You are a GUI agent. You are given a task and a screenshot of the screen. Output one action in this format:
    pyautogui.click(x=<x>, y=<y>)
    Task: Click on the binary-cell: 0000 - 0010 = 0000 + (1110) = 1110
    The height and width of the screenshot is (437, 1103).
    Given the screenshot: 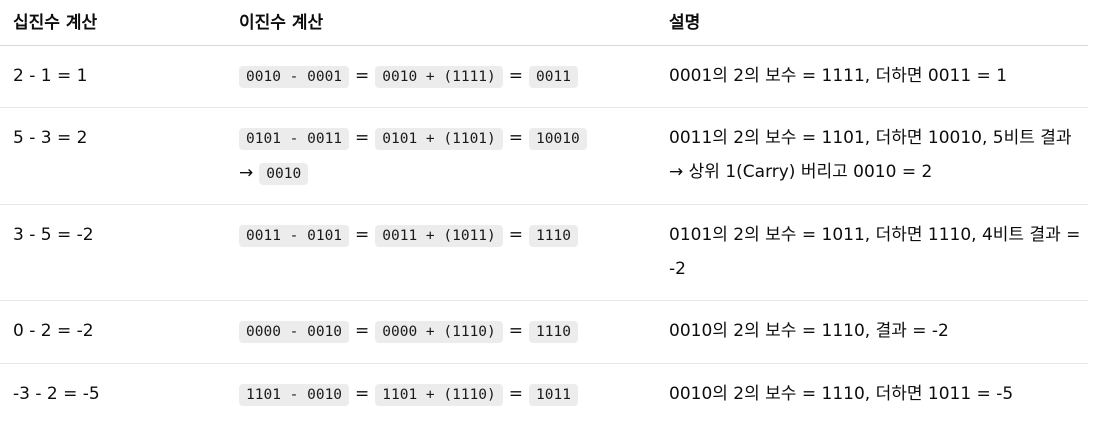 What is the action you would take?
    pyautogui.click(x=441, y=332)
    